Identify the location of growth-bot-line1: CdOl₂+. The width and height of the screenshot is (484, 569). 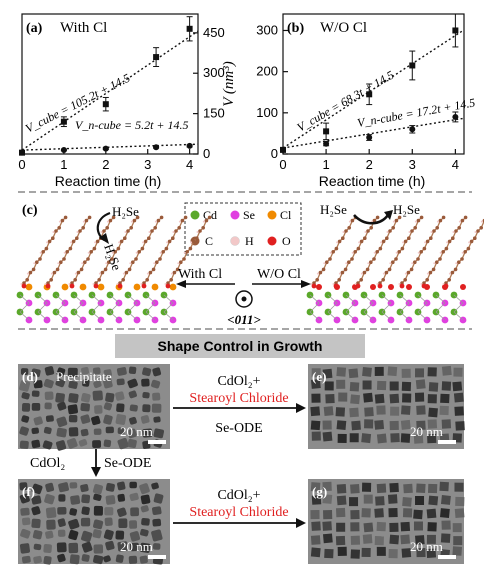
(238, 495).